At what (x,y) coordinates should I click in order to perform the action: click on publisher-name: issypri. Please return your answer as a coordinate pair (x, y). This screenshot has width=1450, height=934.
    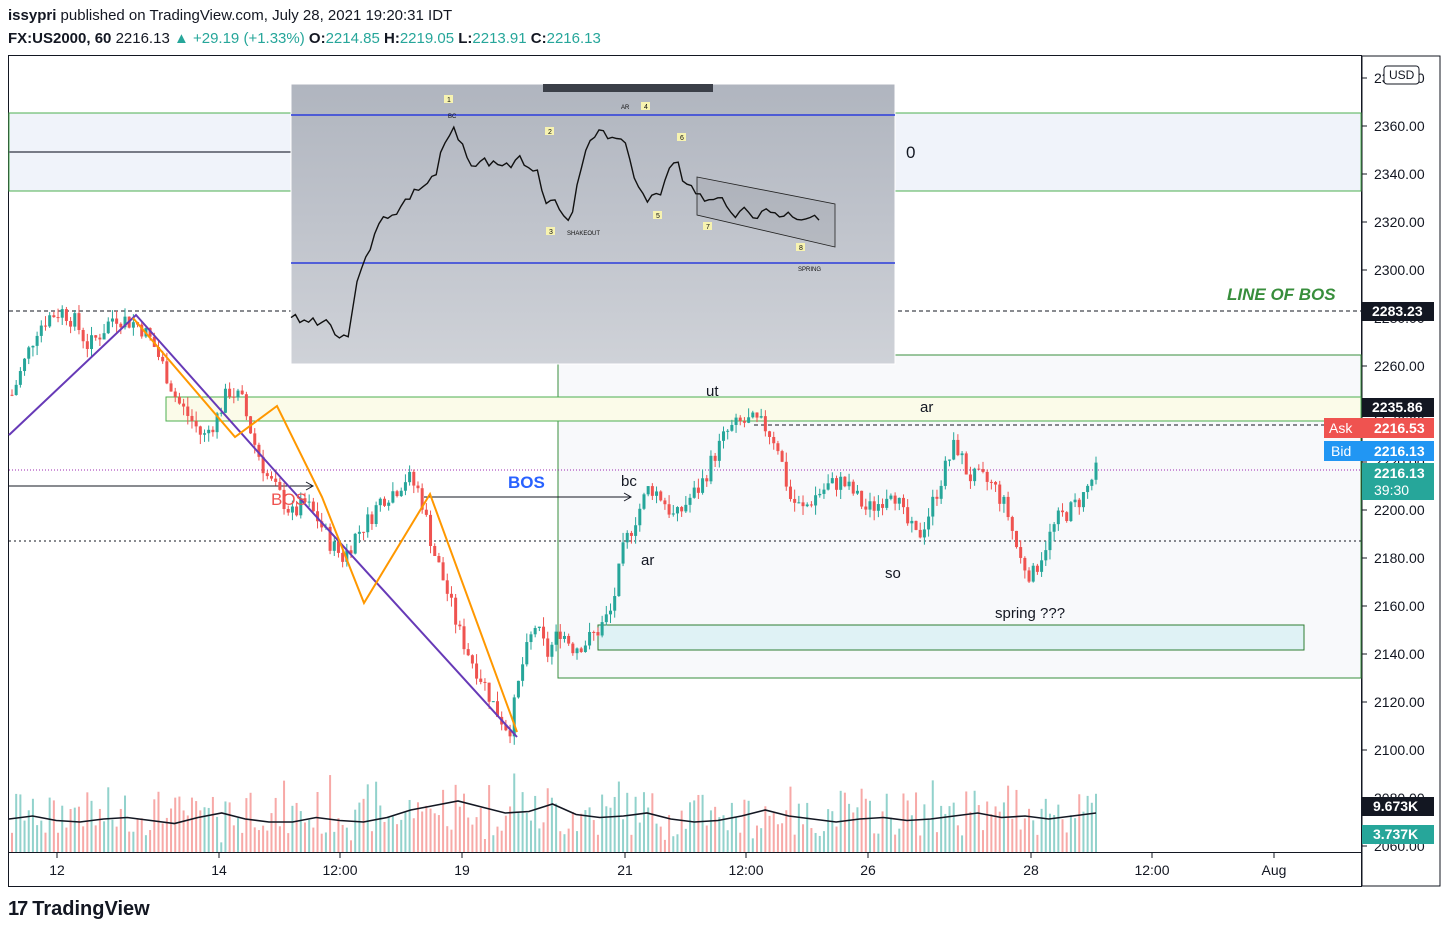
    Looking at the image, I should click on (32, 15).